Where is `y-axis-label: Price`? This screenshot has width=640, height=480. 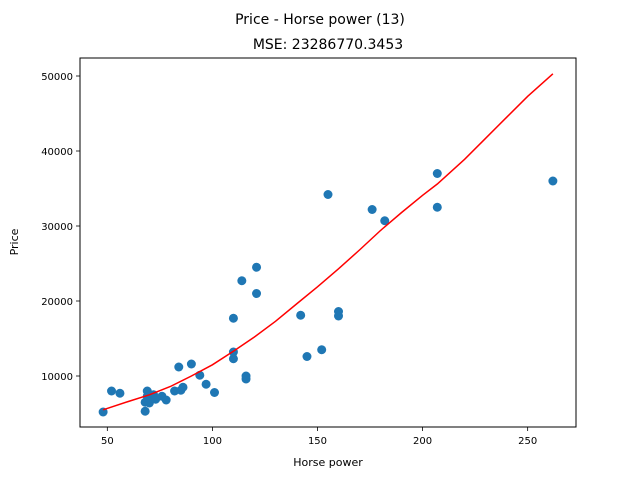 y-axis-label: Price is located at coordinates (14, 241).